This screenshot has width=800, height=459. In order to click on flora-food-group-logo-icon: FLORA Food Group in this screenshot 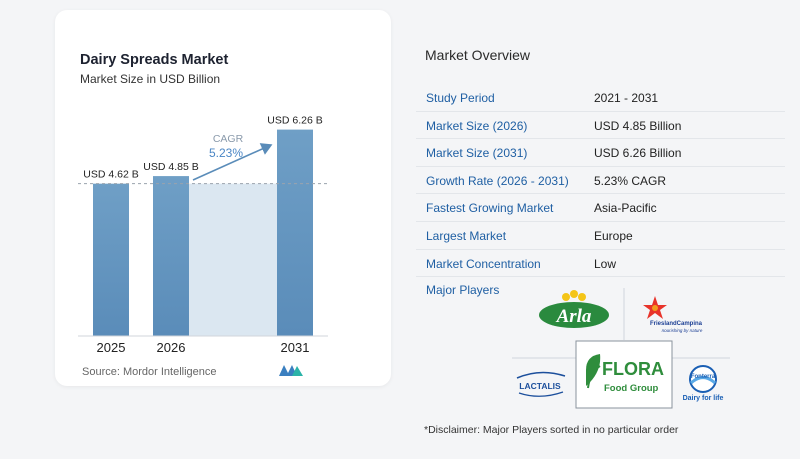, I will do `click(625, 374)`.